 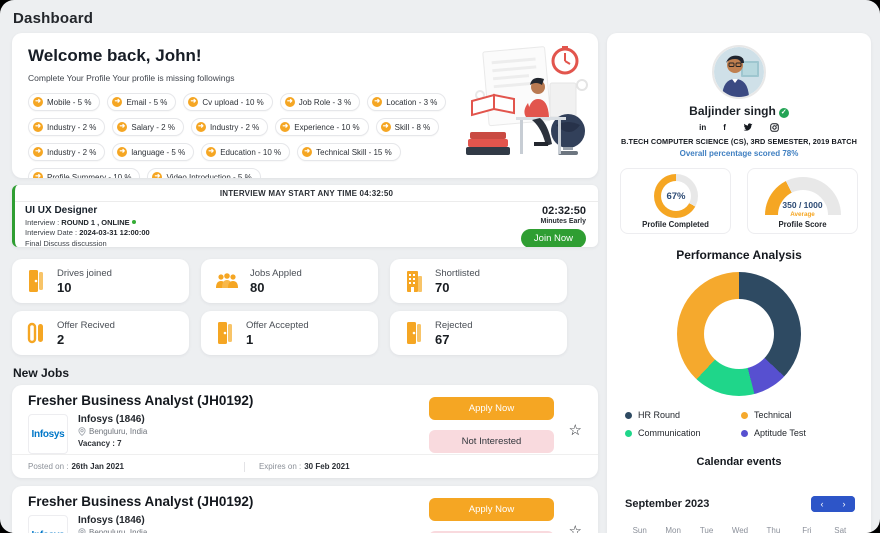 What do you see at coordinates (100, 281) in the screenshot?
I see `stat-card-drives-joined: Drives joined 10` at bounding box center [100, 281].